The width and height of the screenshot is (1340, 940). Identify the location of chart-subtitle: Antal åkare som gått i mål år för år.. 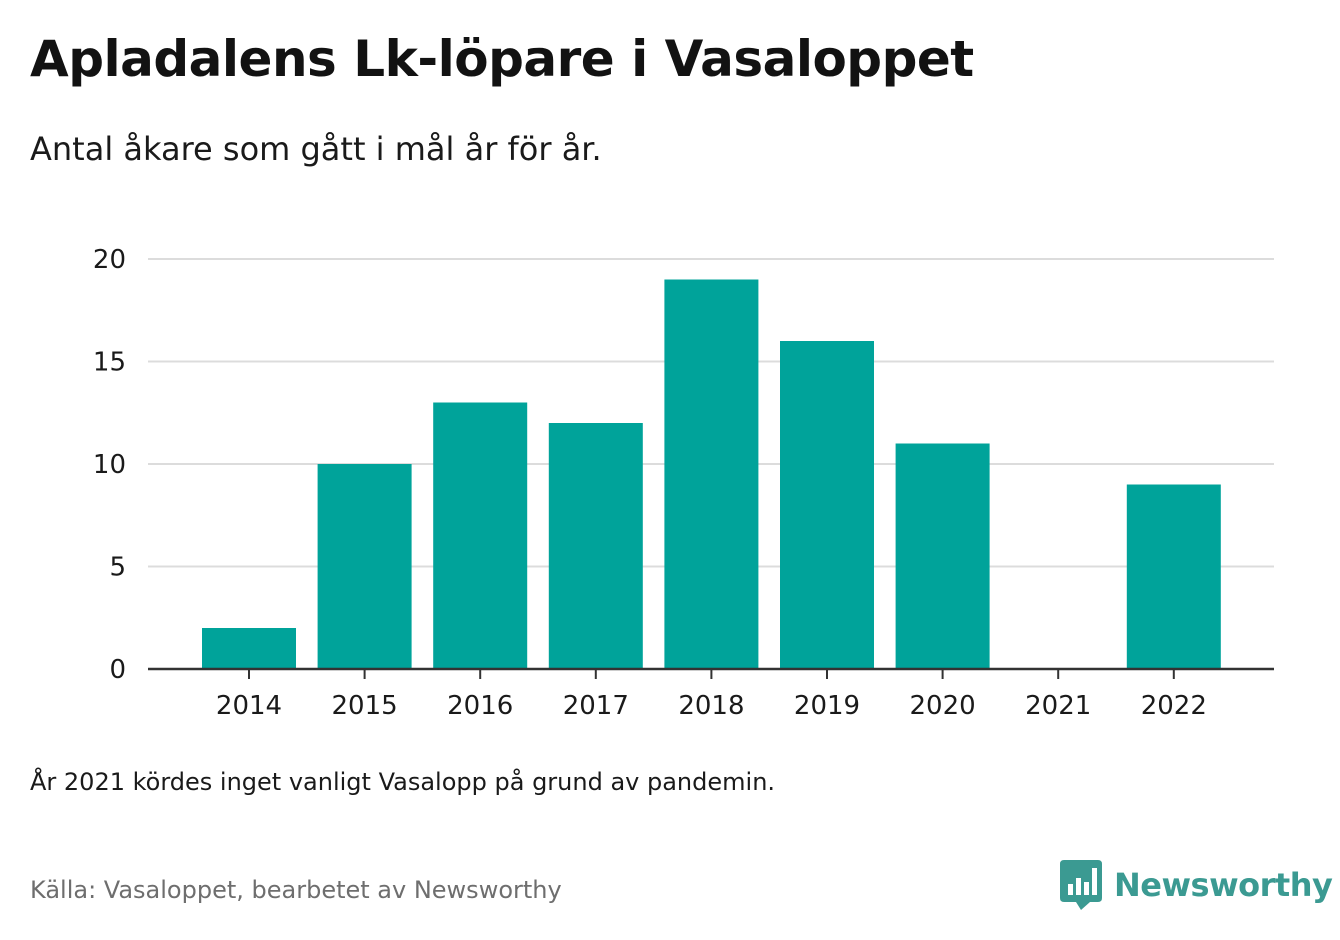
(316, 149).